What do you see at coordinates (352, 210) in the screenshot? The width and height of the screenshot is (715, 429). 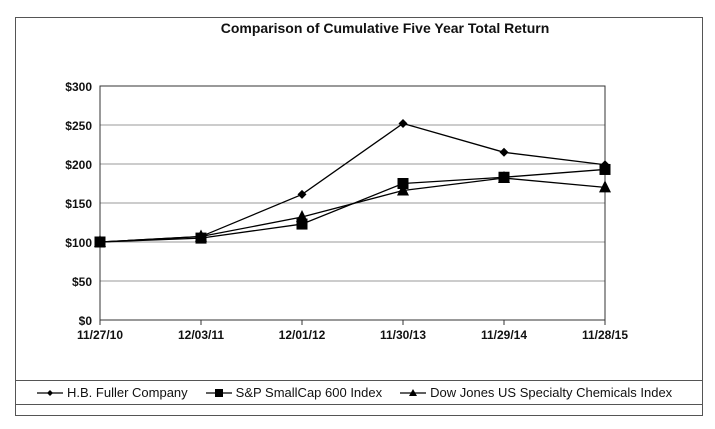 I see `series-line-triangle` at bounding box center [352, 210].